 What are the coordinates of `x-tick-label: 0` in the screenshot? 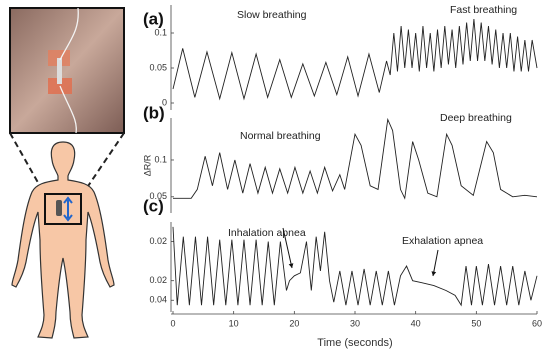 It's located at (172, 323).